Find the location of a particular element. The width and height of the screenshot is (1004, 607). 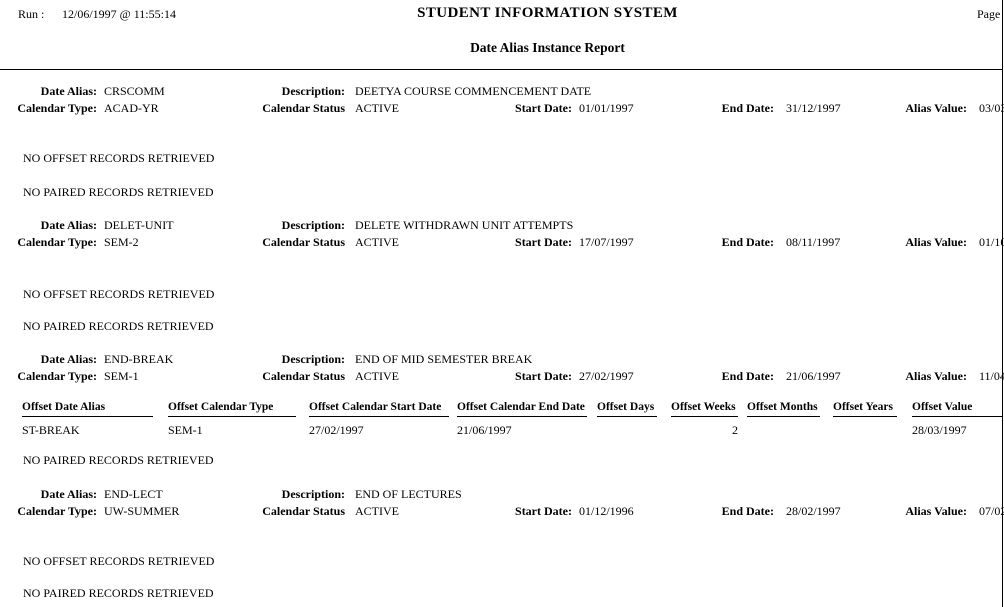

offset-table-header: Offset Weeks is located at coordinates (704, 409).